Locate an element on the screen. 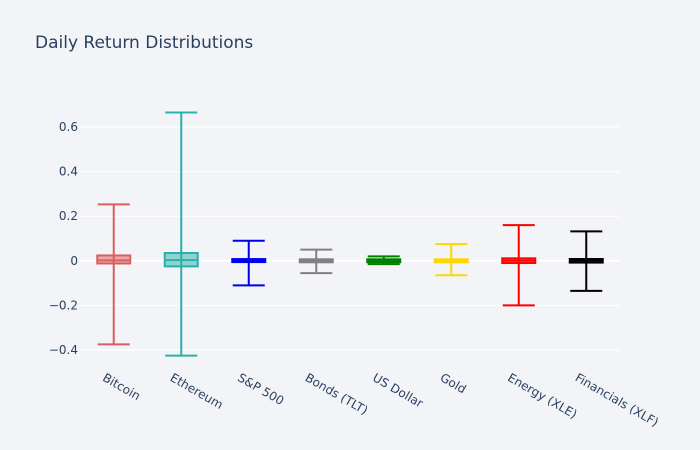  x-tick-label-ethereum: Ethereum is located at coordinates (197, 390).